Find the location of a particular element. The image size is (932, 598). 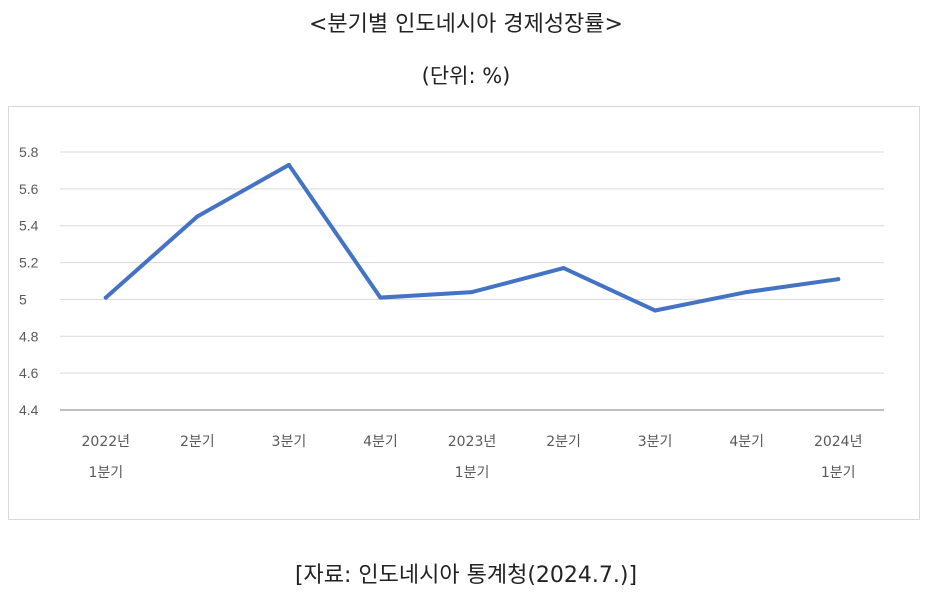

y-tick-label: 4.8 is located at coordinates (29, 336).